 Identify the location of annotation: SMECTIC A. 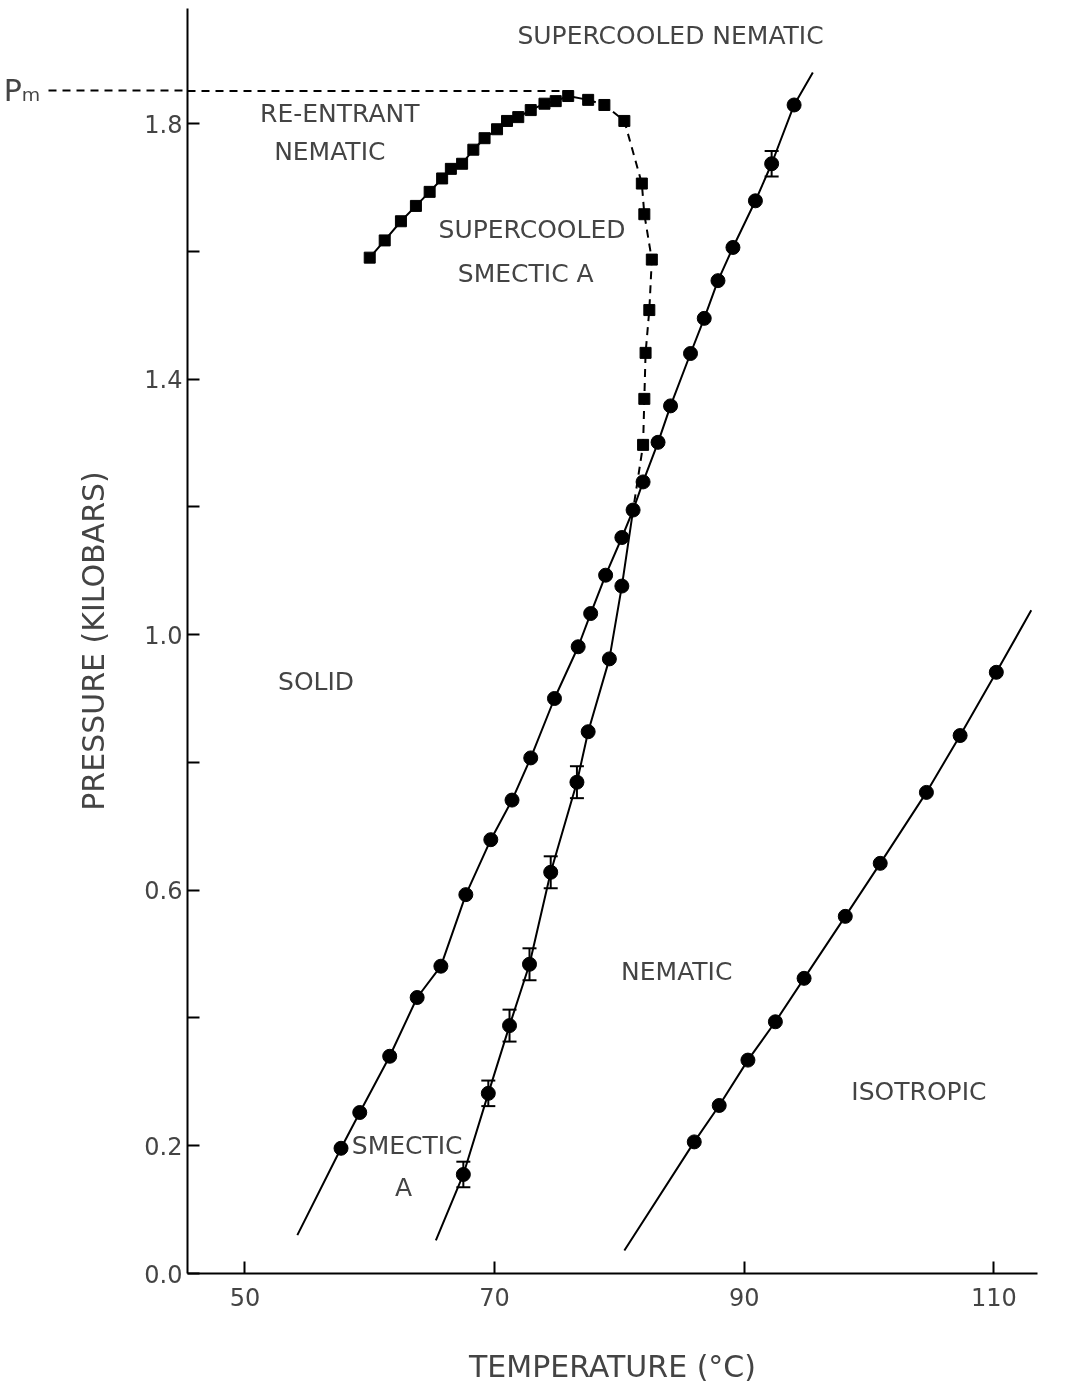
(525, 273).